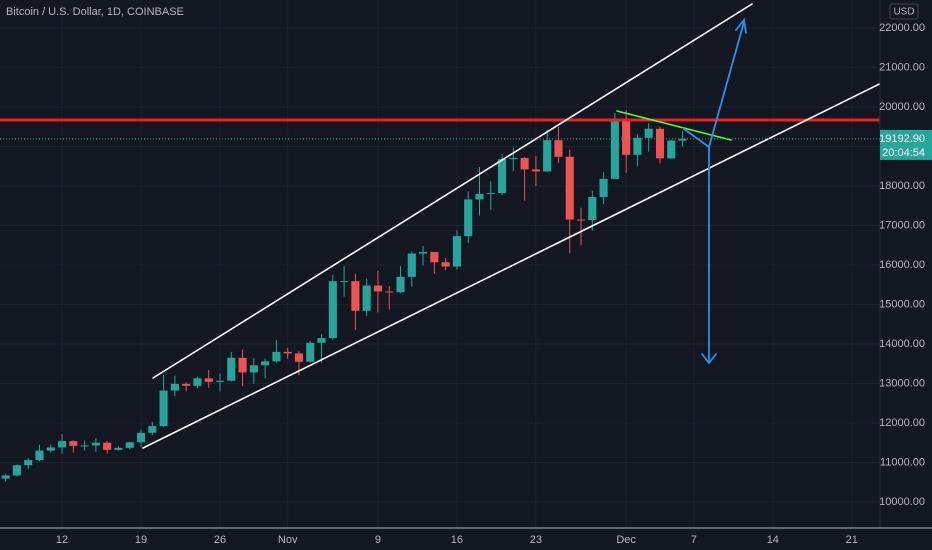 This screenshot has width=932, height=550. Describe the element at coordinates (902, 344) in the screenshot. I see `y-tick-label: 14000.00` at that location.